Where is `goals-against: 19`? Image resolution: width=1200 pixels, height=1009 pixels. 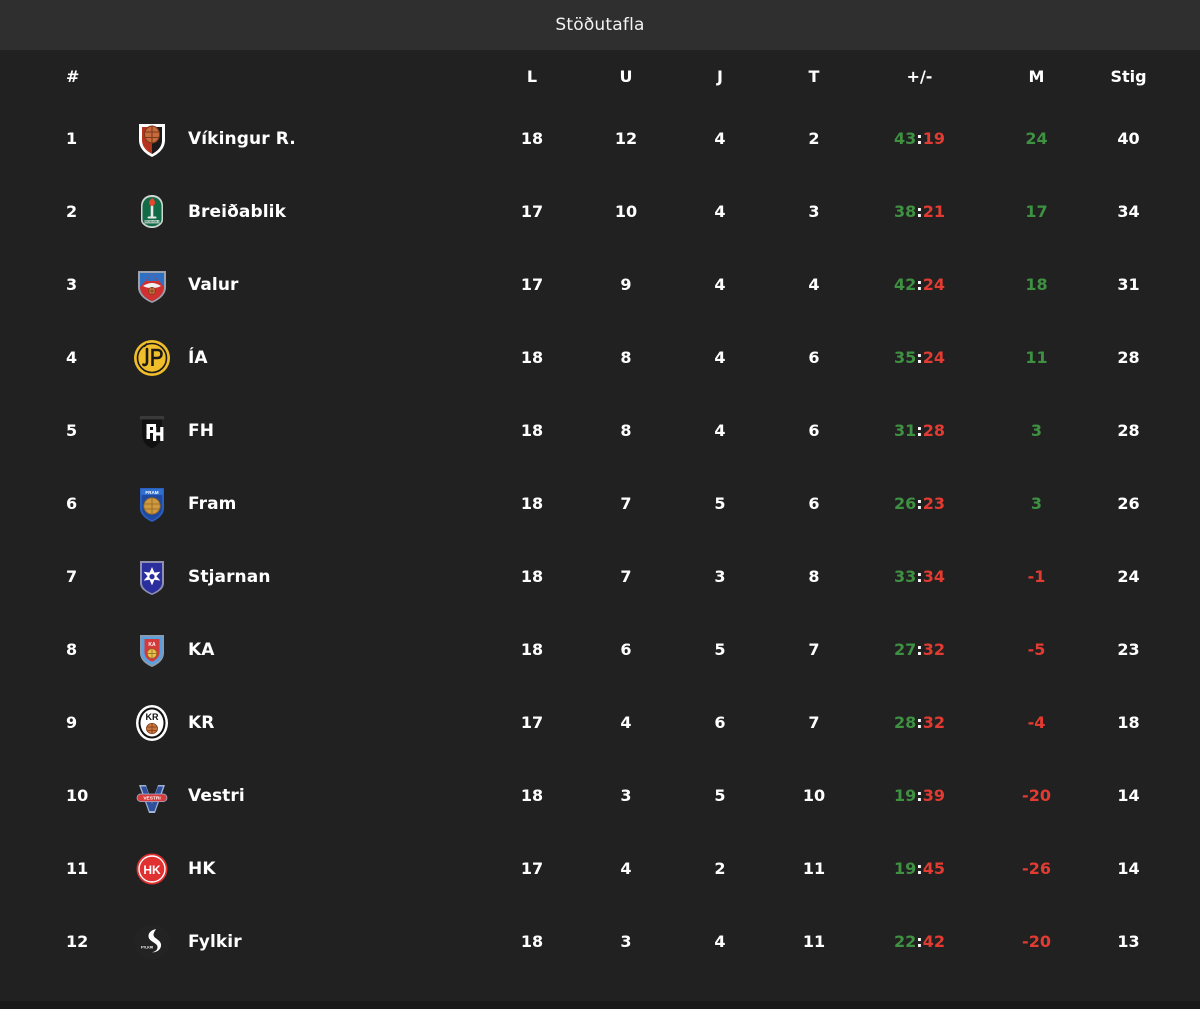
goals-against: 19 is located at coordinates (933, 138).